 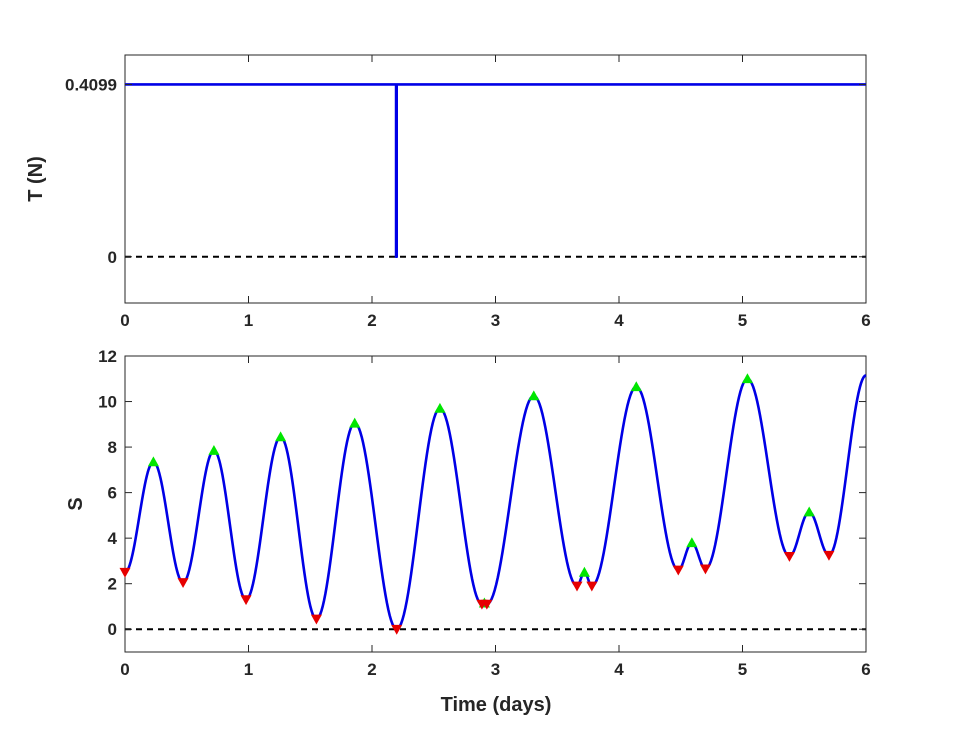 I want to click on s-x-tick-label: 1, so click(x=248, y=669).